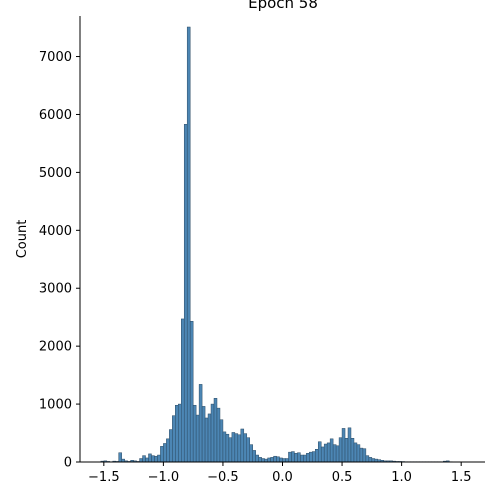  What do you see at coordinates (104, 477) in the screenshot?
I see `x-tick-label: −1.5` at bounding box center [104, 477].